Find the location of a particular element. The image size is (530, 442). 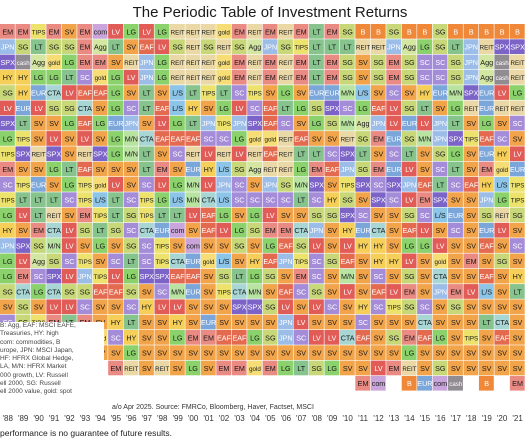

cell-label: LG is located at coordinates (116, 108).